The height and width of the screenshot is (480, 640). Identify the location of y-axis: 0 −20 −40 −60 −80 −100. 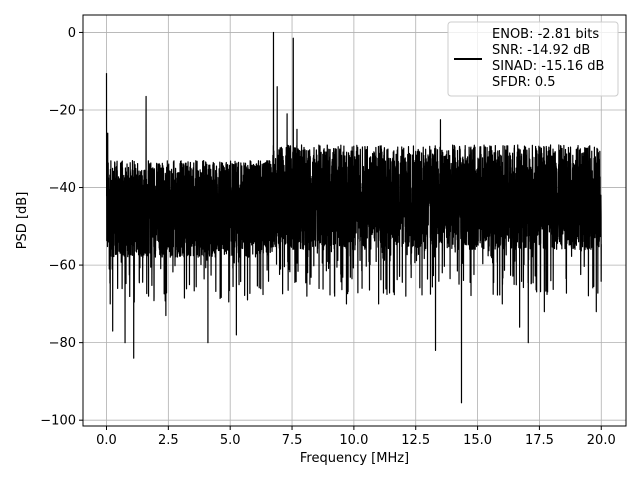
(61, 227).